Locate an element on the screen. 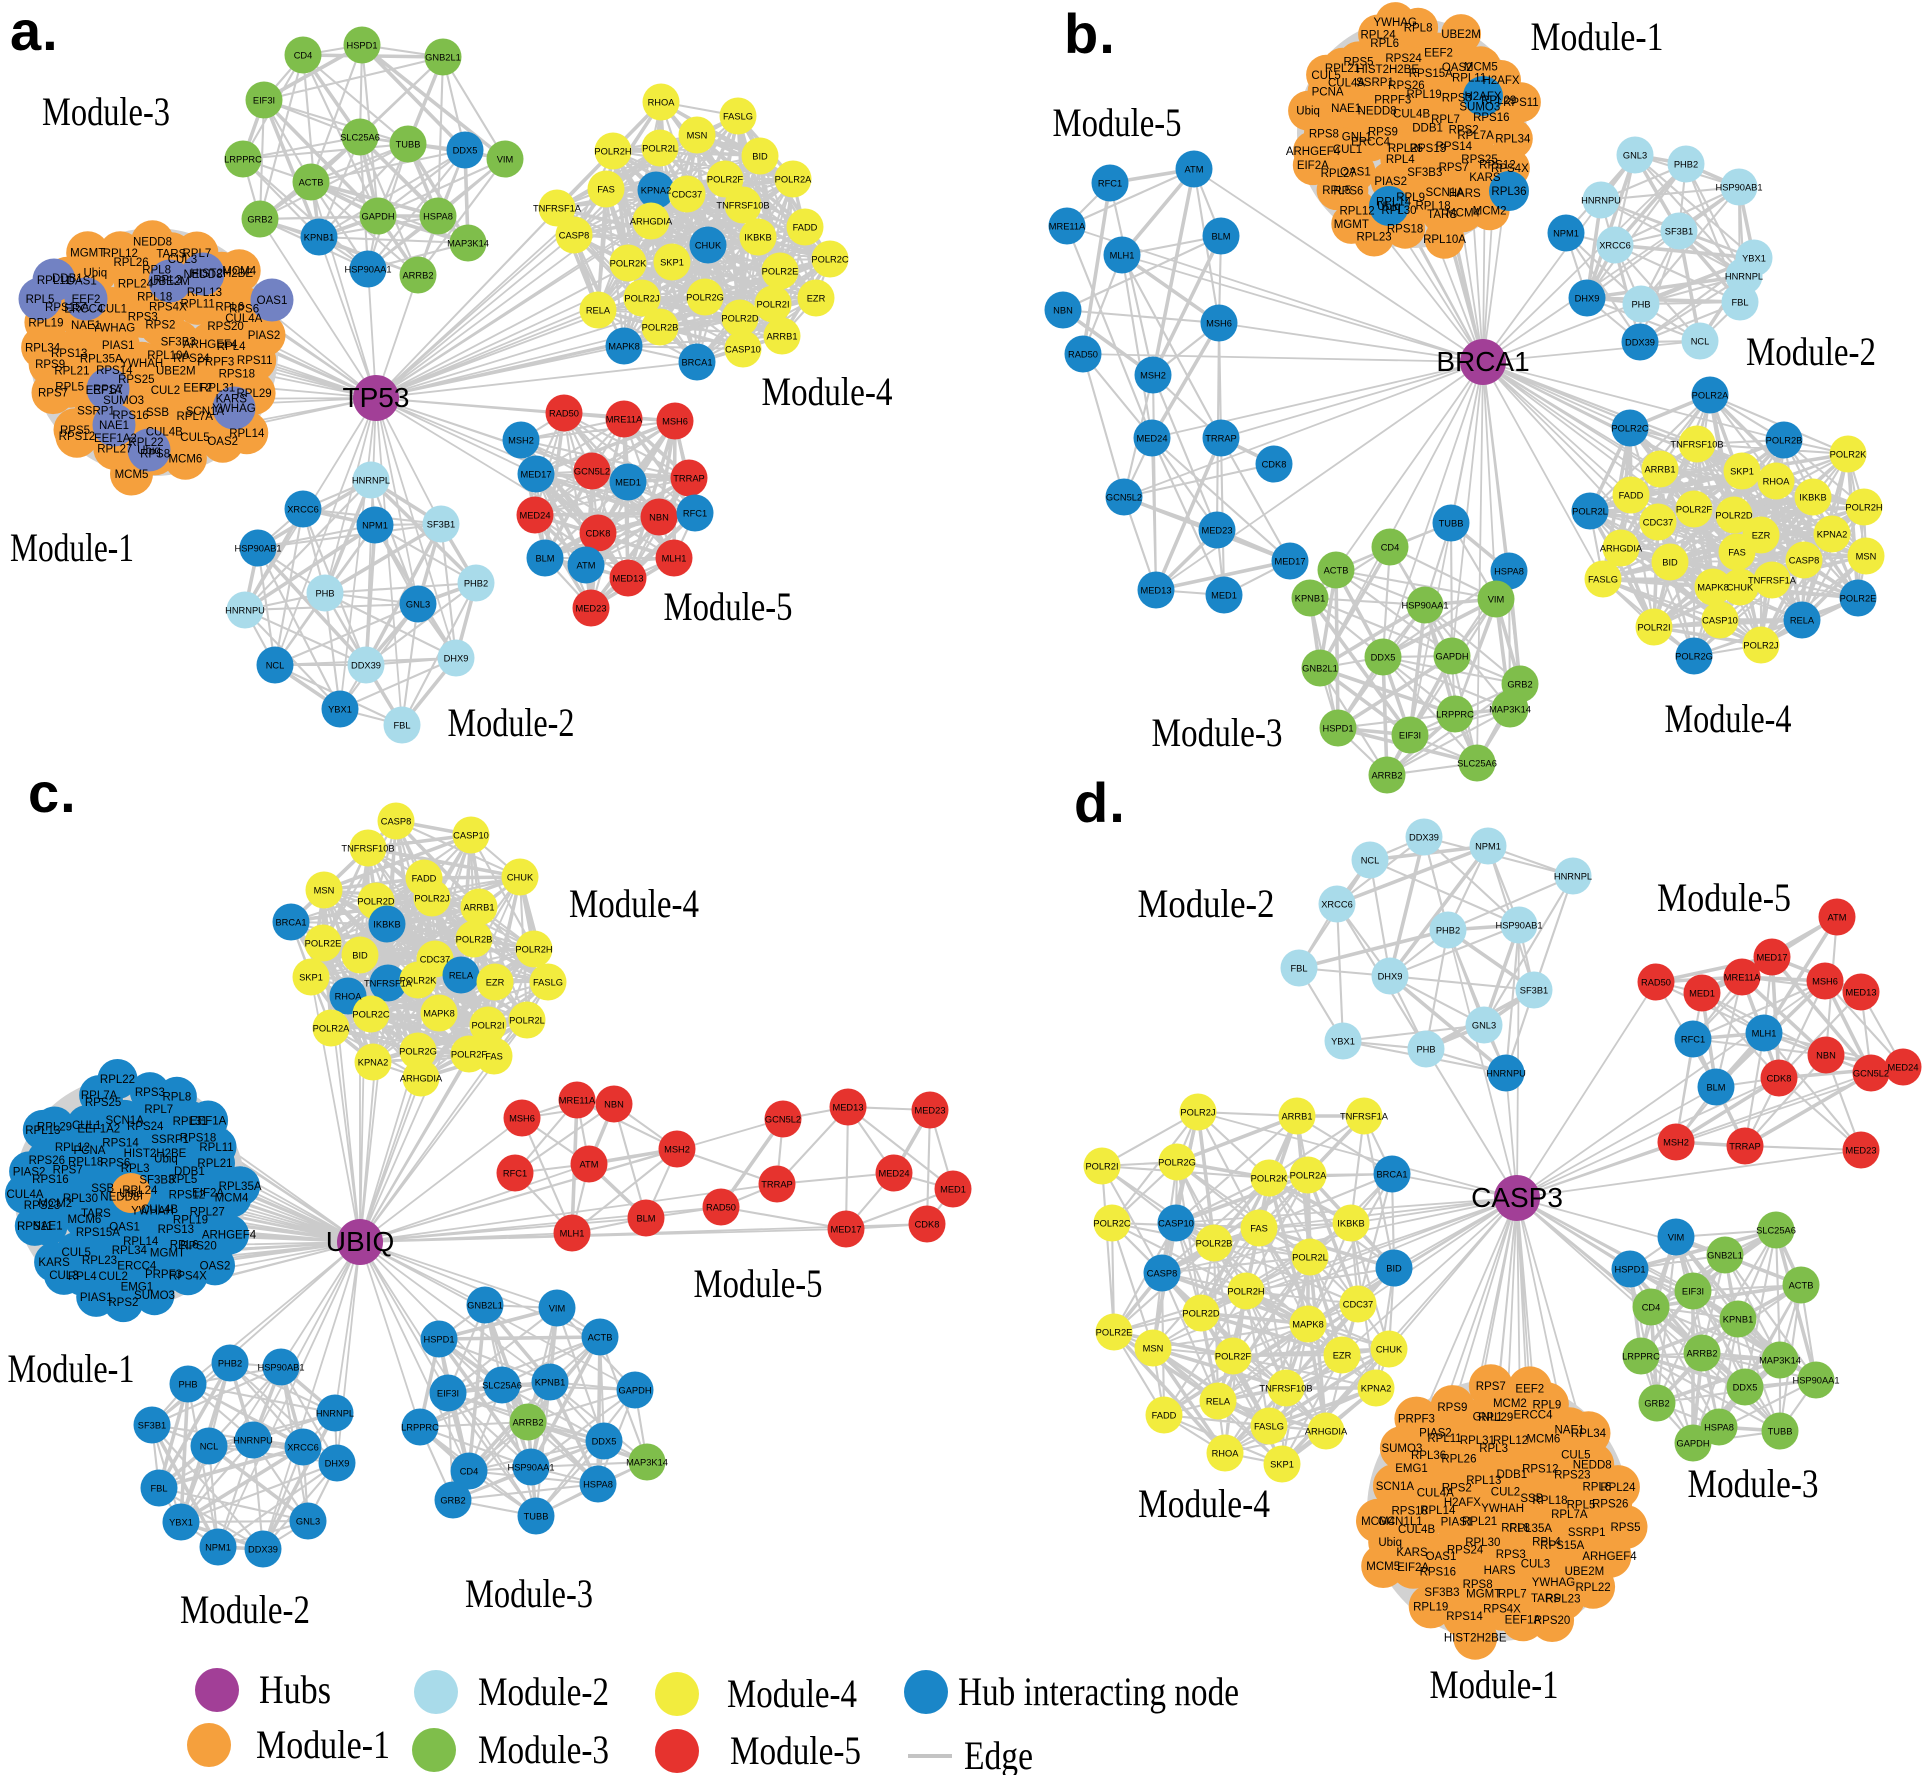 The width and height of the screenshot is (1923, 1775). svg-text: RPL23 is located at coordinates (1562, 1599).